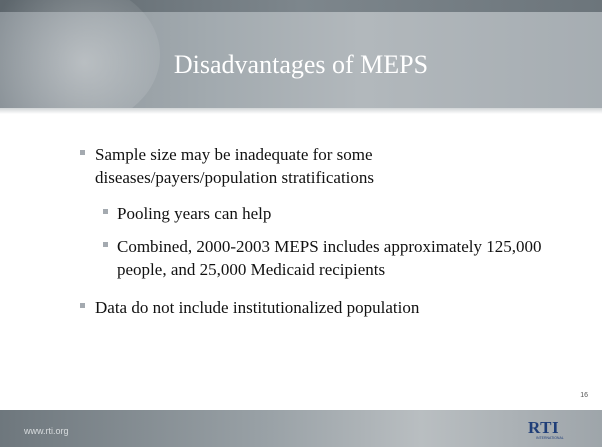  I want to click on top-strip, so click(301, 6).